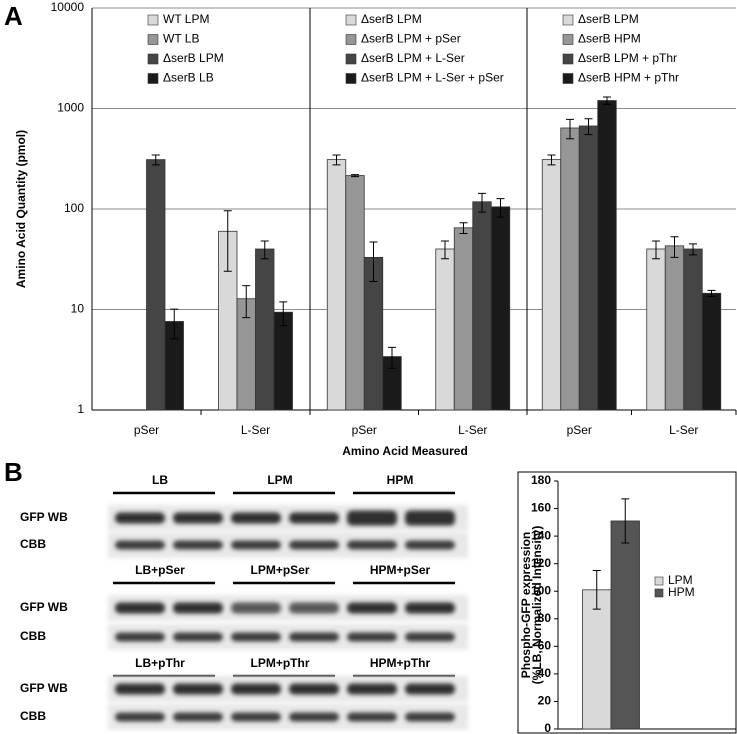  I want to click on legend-label: WT LPM, so click(186, 19).